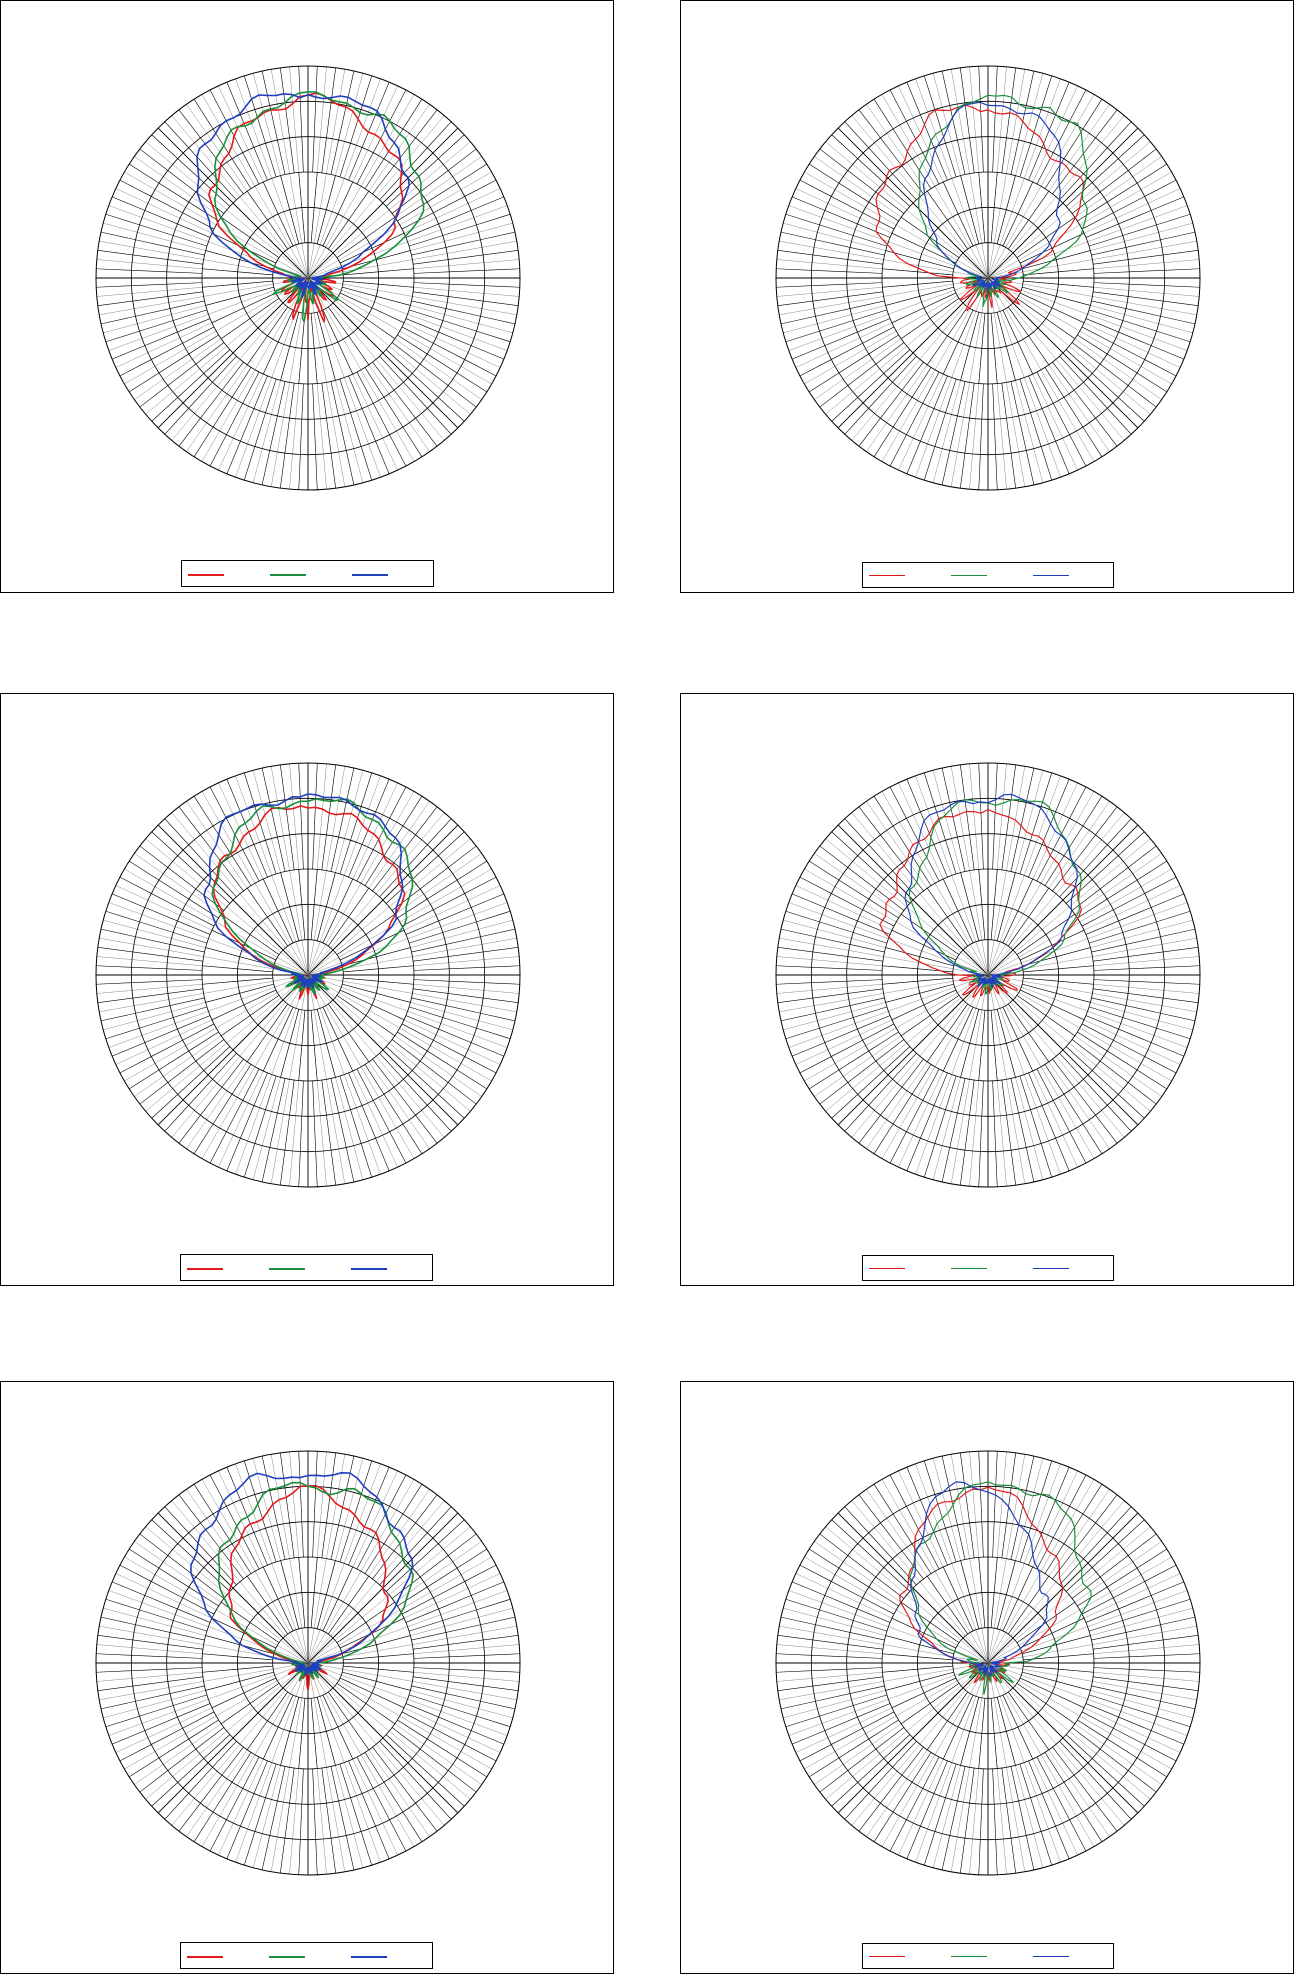  I want to click on legend-swatch-blue, so click(1051, 1956).